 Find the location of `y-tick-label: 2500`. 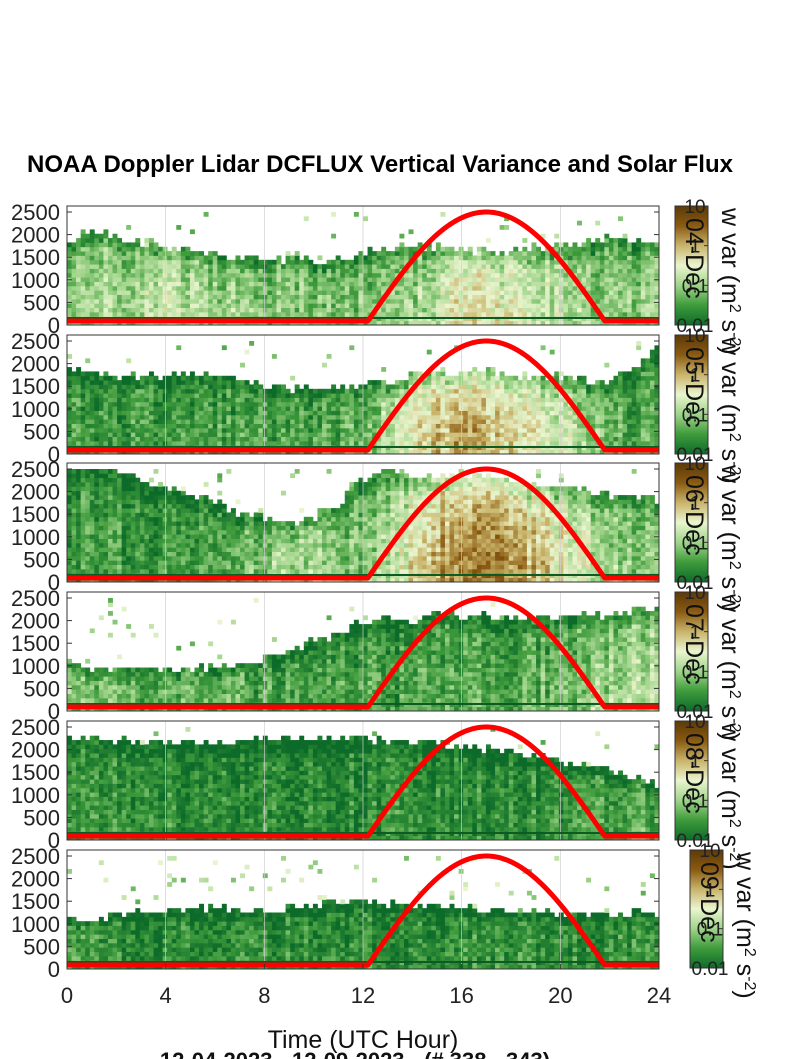

y-tick-label: 2500 is located at coordinates (35, 341).